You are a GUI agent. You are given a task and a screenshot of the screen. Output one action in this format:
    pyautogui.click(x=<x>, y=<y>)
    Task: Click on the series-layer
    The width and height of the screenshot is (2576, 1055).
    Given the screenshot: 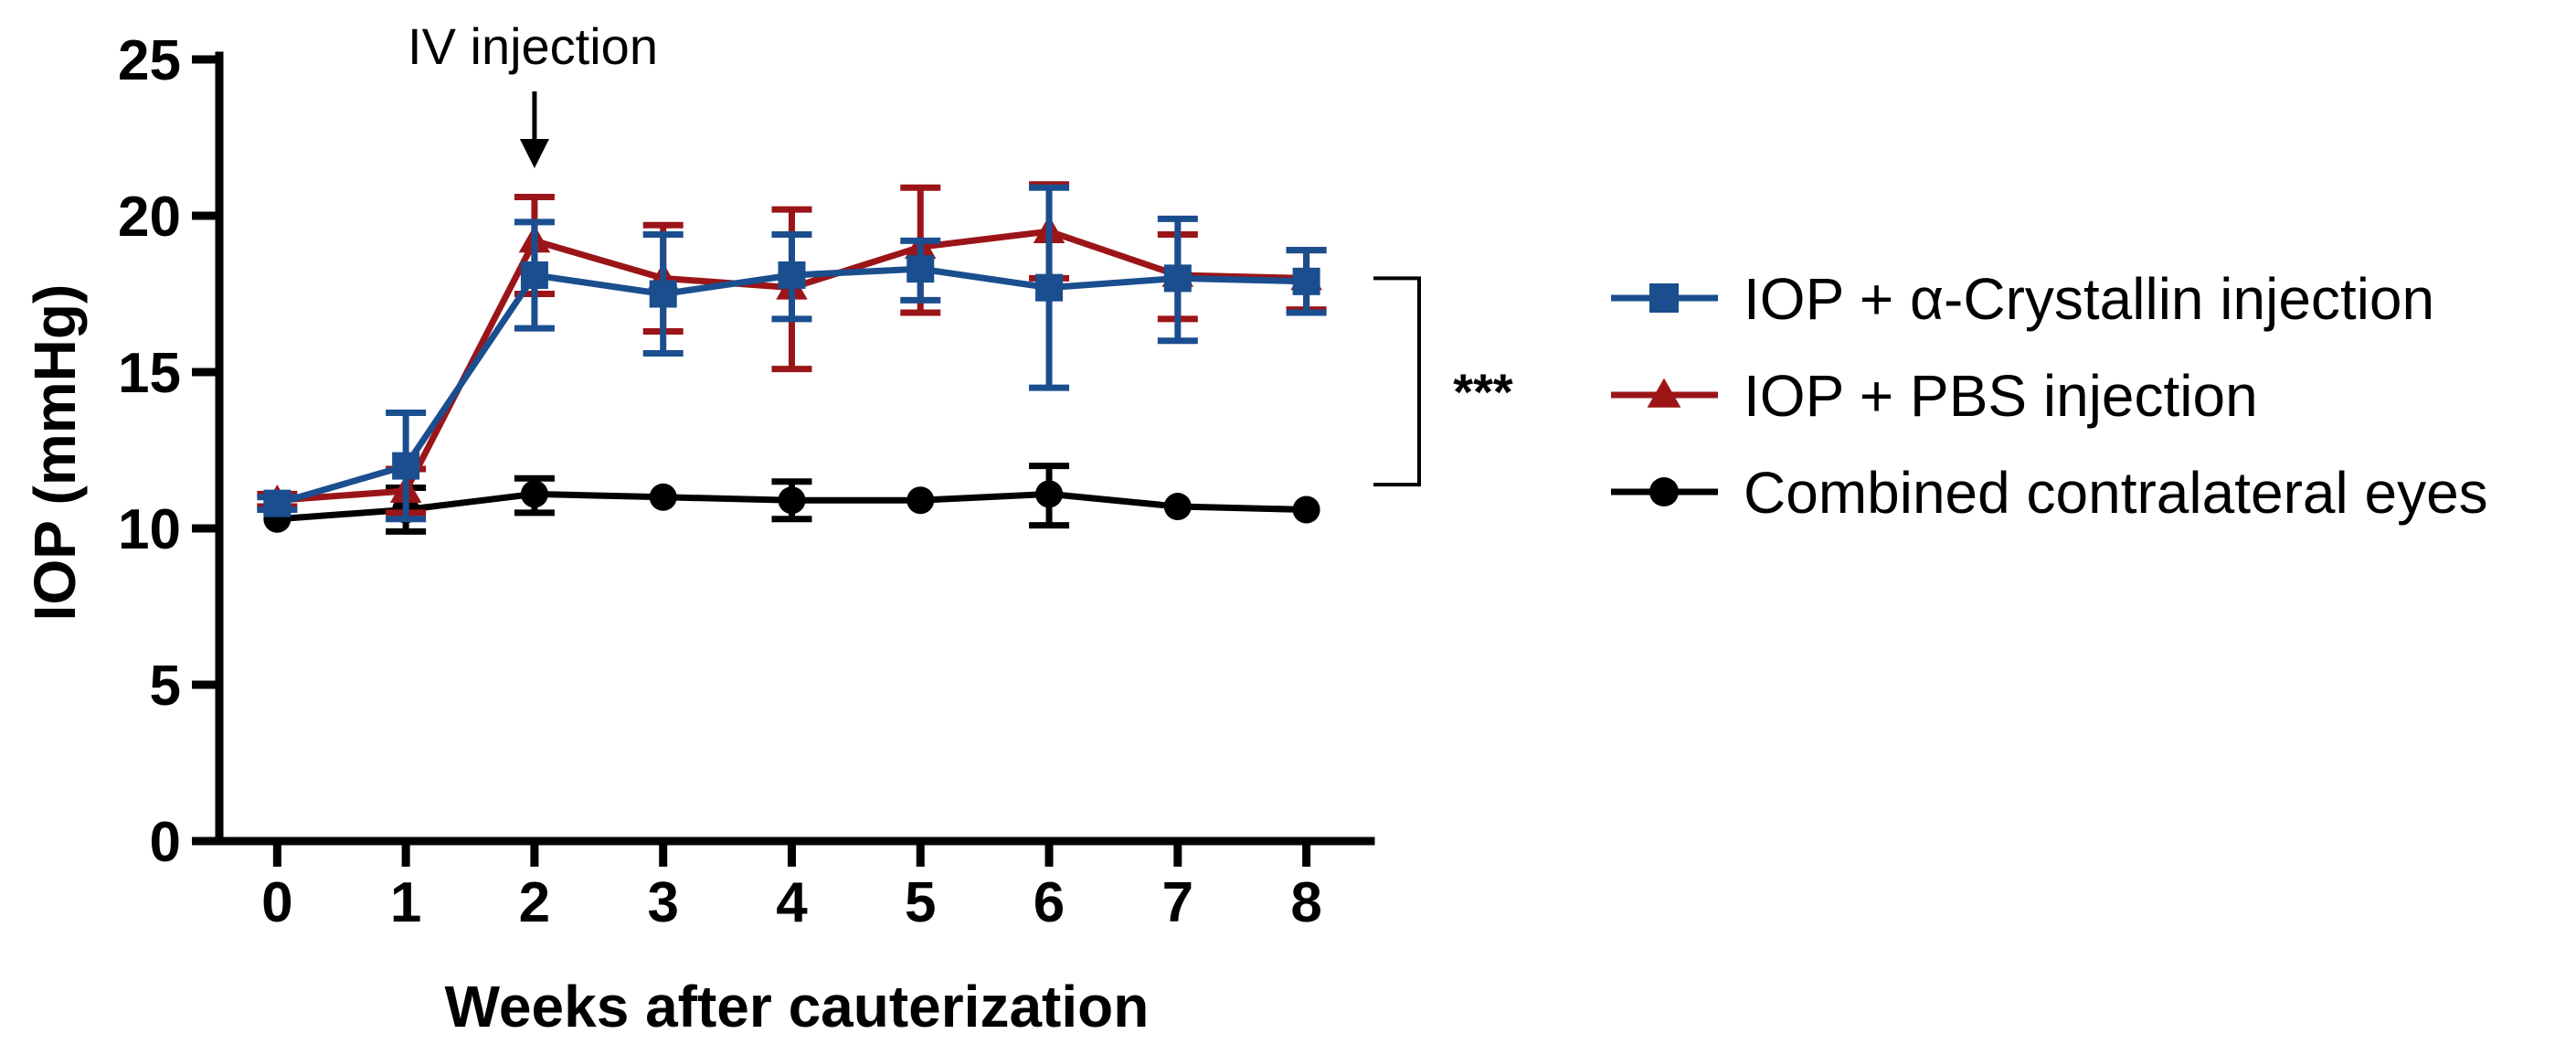 What is the action you would take?
    pyautogui.click(x=792, y=358)
    